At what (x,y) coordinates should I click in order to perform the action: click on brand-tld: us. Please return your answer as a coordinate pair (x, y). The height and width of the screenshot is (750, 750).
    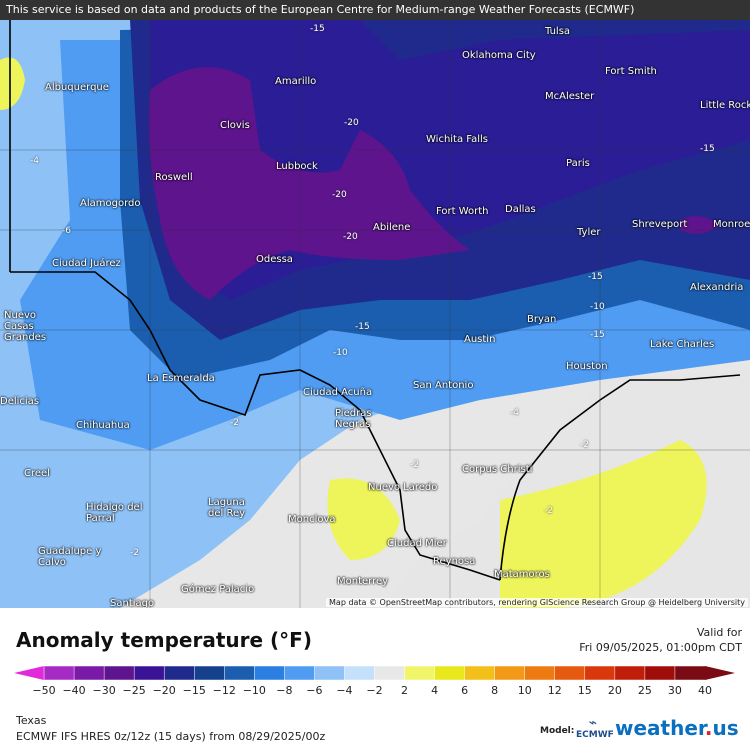
    Looking at the image, I should click on (725, 728).